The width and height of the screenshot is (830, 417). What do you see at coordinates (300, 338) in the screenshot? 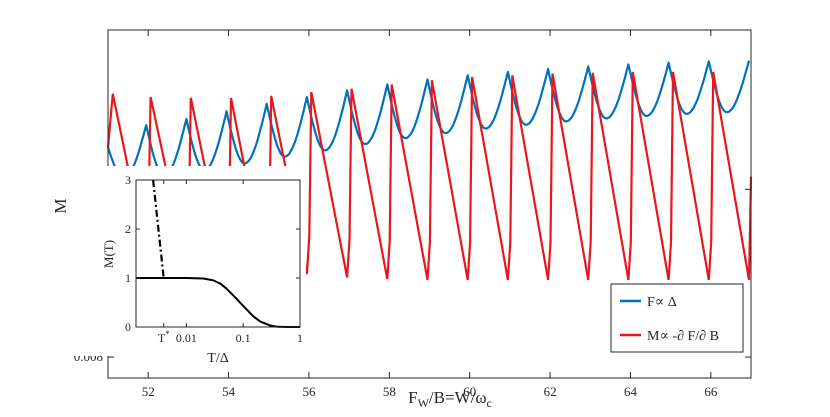
I see `inset-x-tick-label: 1` at bounding box center [300, 338].